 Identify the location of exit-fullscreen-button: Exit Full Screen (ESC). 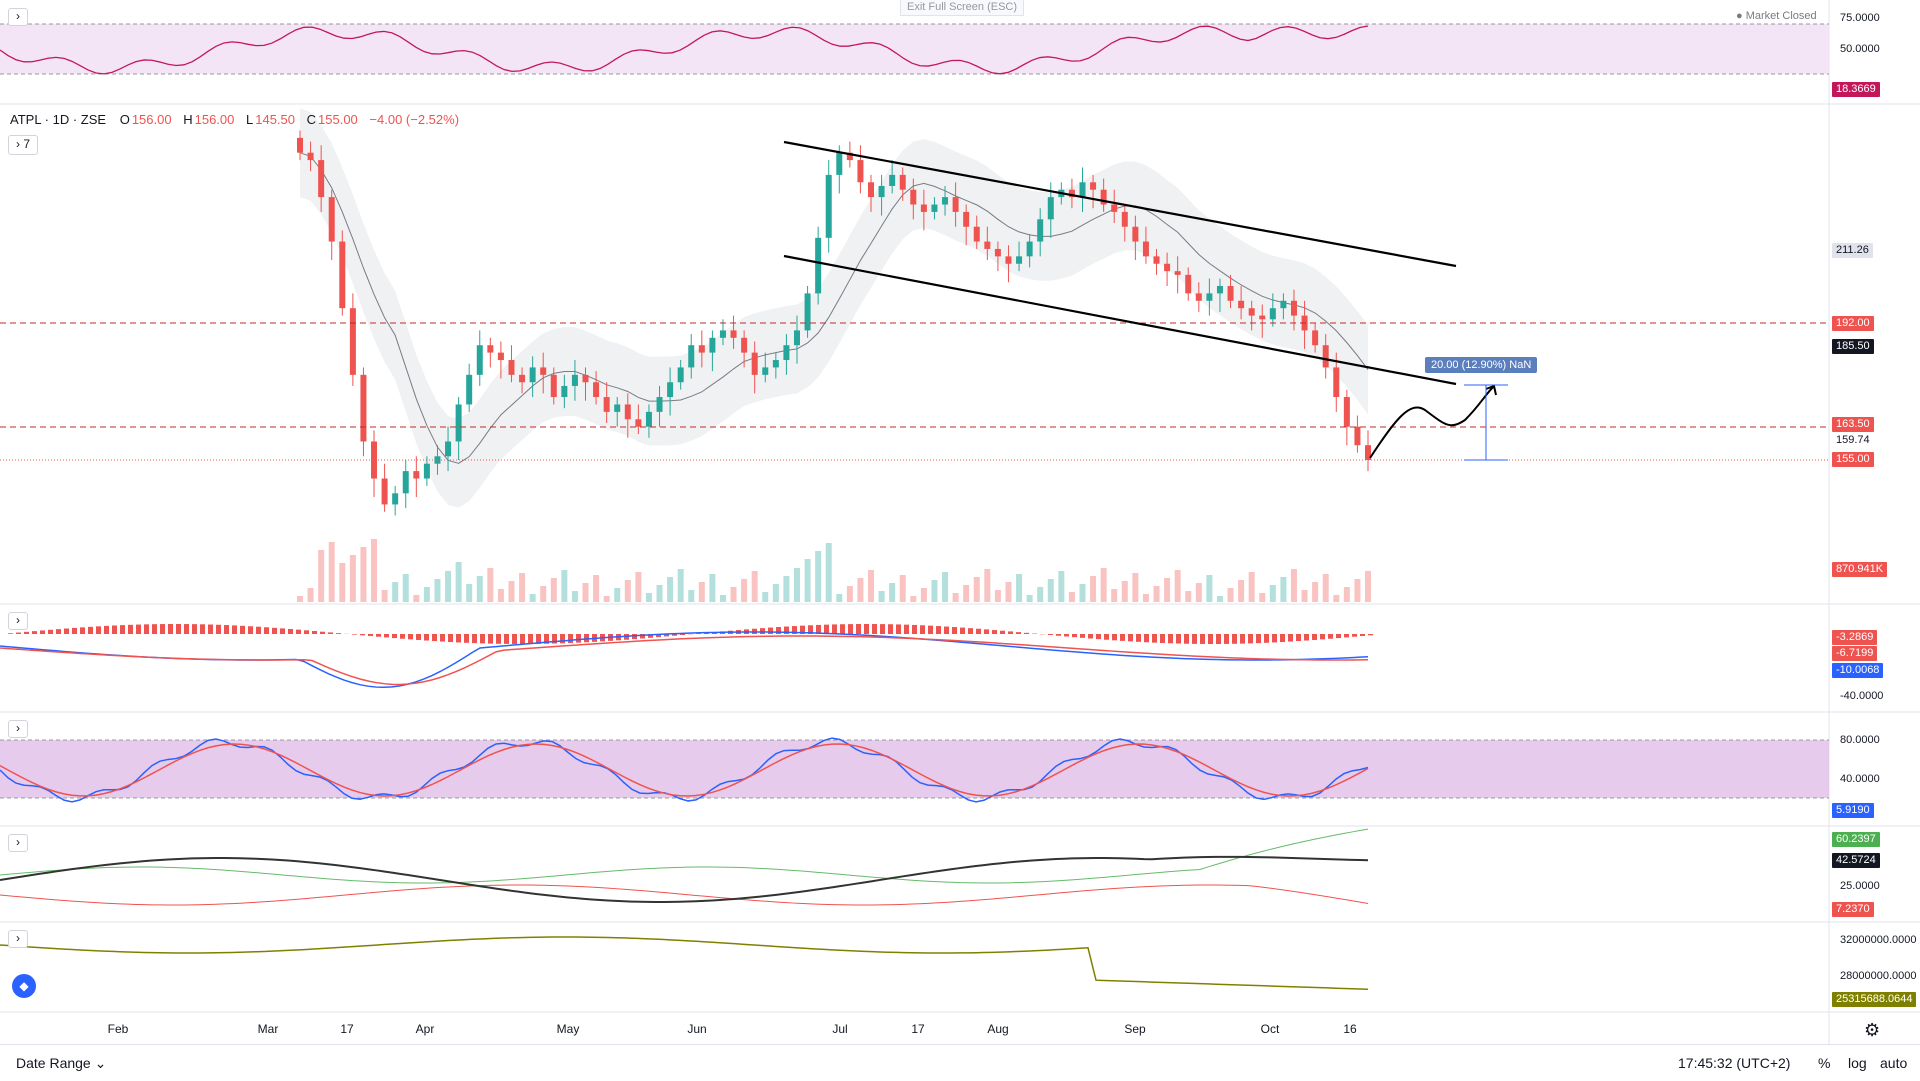
(962, 8).